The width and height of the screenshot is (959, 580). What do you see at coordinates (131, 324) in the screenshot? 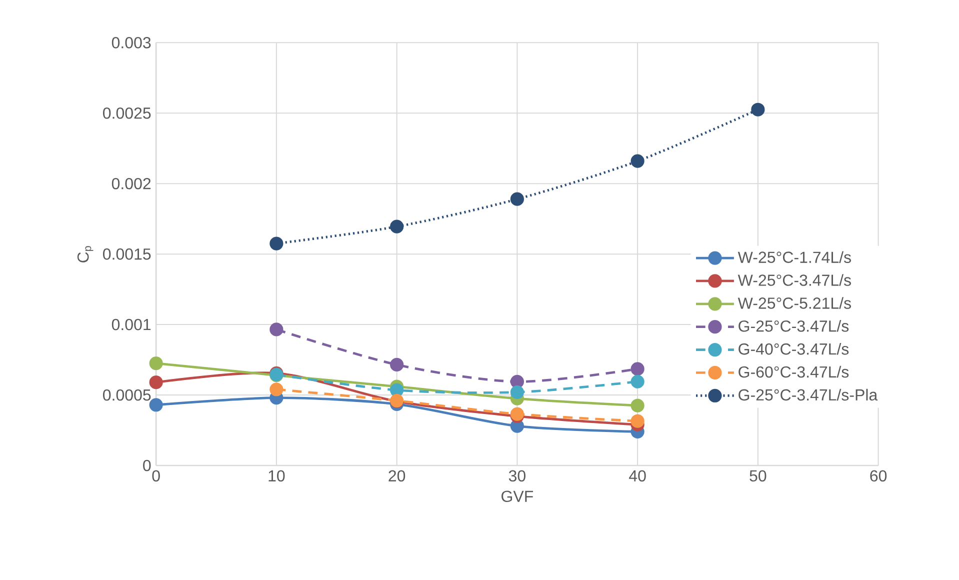
I see `y-tick-label: 0.001` at bounding box center [131, 324].